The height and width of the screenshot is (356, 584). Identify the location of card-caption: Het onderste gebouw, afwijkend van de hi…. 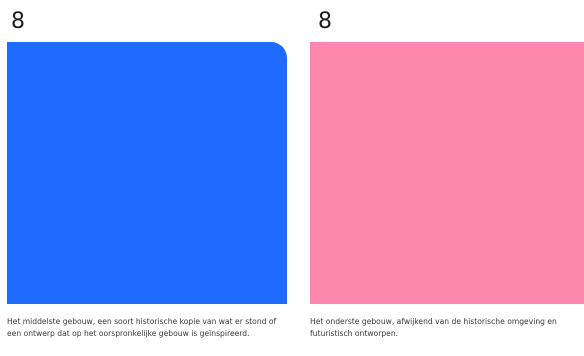
(435, 327).